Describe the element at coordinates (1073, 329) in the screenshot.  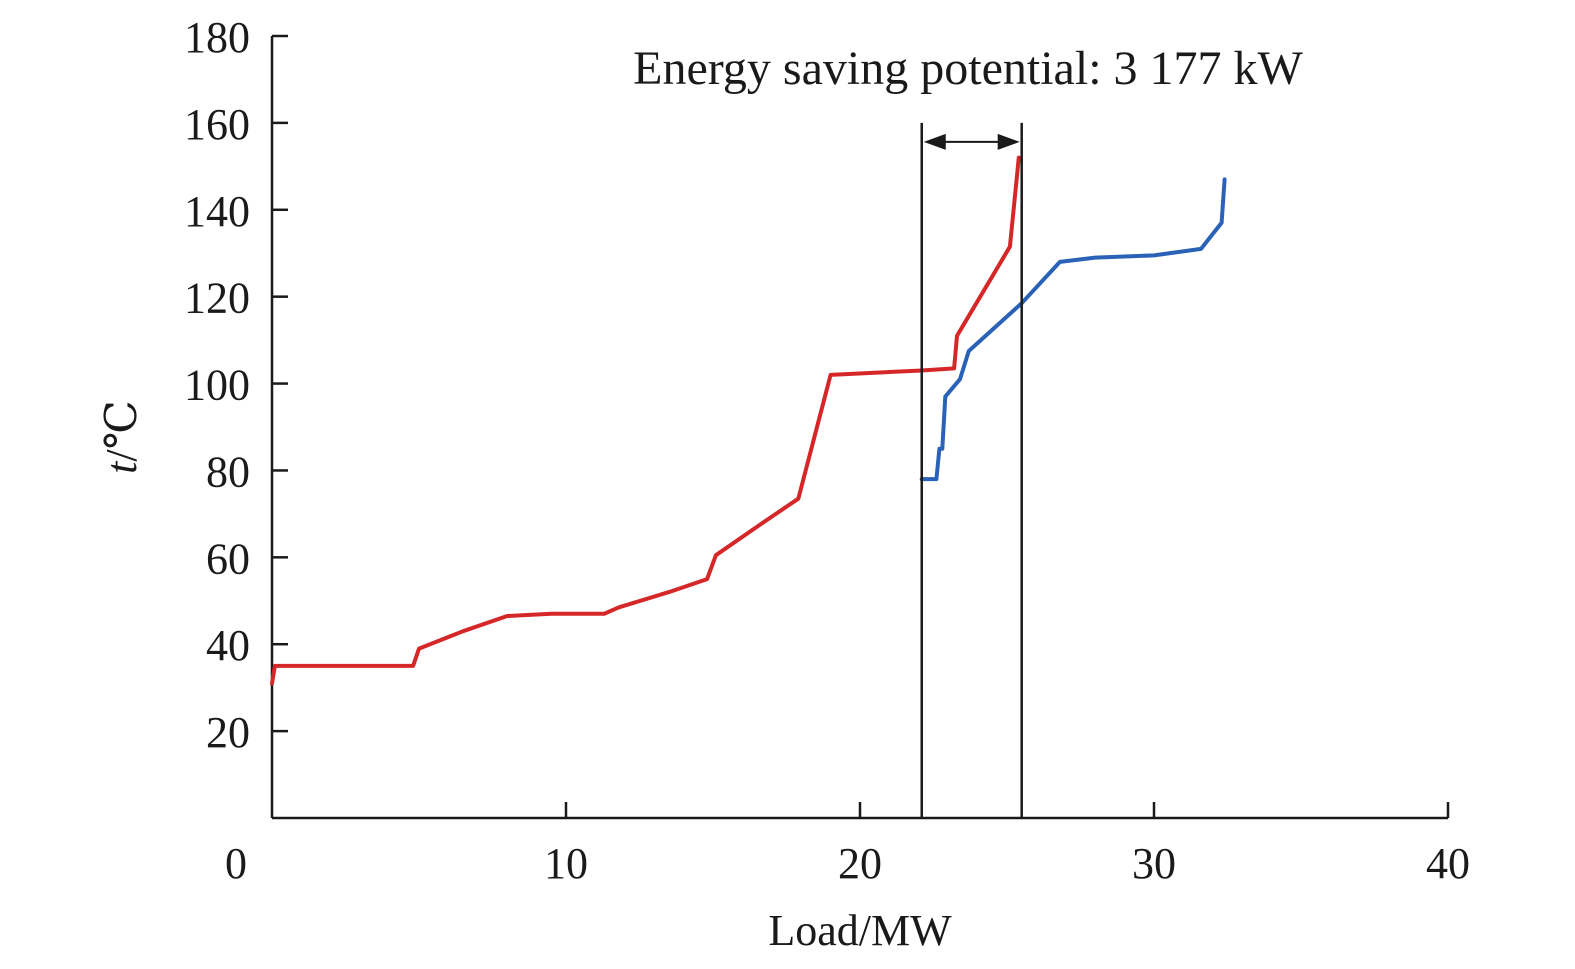
I see `series-line-cold-composite-curve` at that location.